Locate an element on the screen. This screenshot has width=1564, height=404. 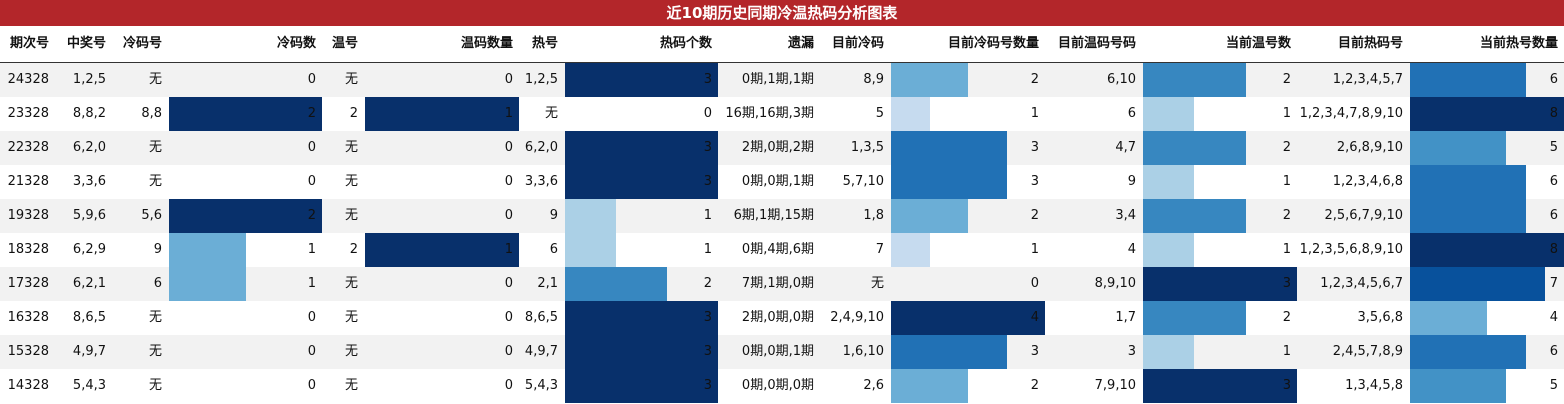
cell-text: 18328 is located at coordinates (28, 249).